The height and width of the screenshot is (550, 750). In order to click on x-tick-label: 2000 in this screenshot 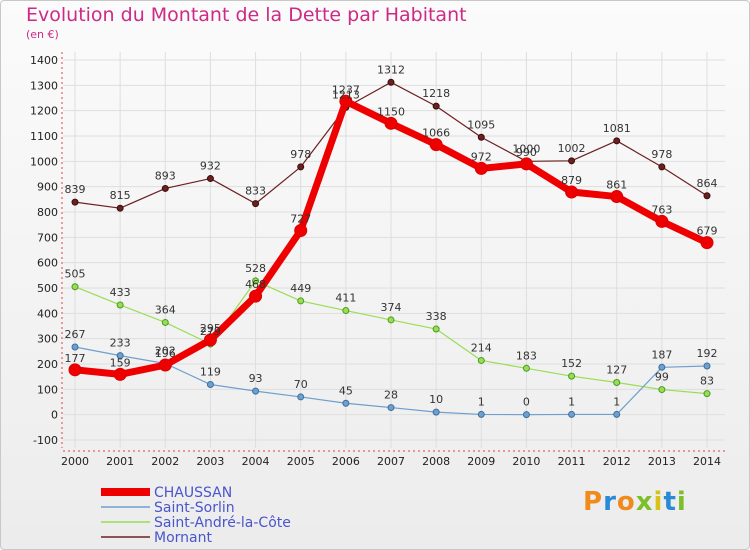, I will do `click(75, 461)`.